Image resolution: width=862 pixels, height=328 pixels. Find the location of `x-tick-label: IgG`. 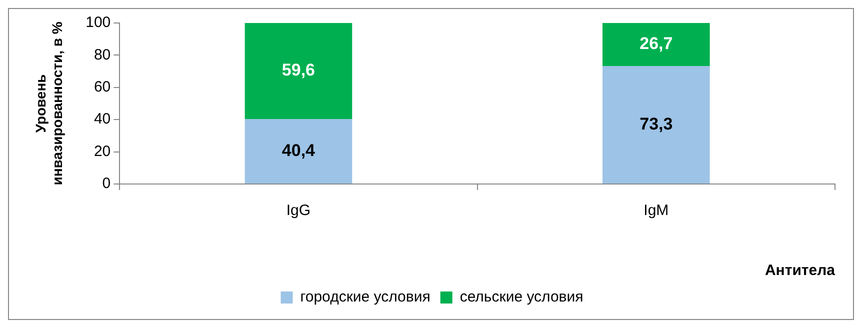

x-tick-label: IgG is located at coordinates (298, 211).